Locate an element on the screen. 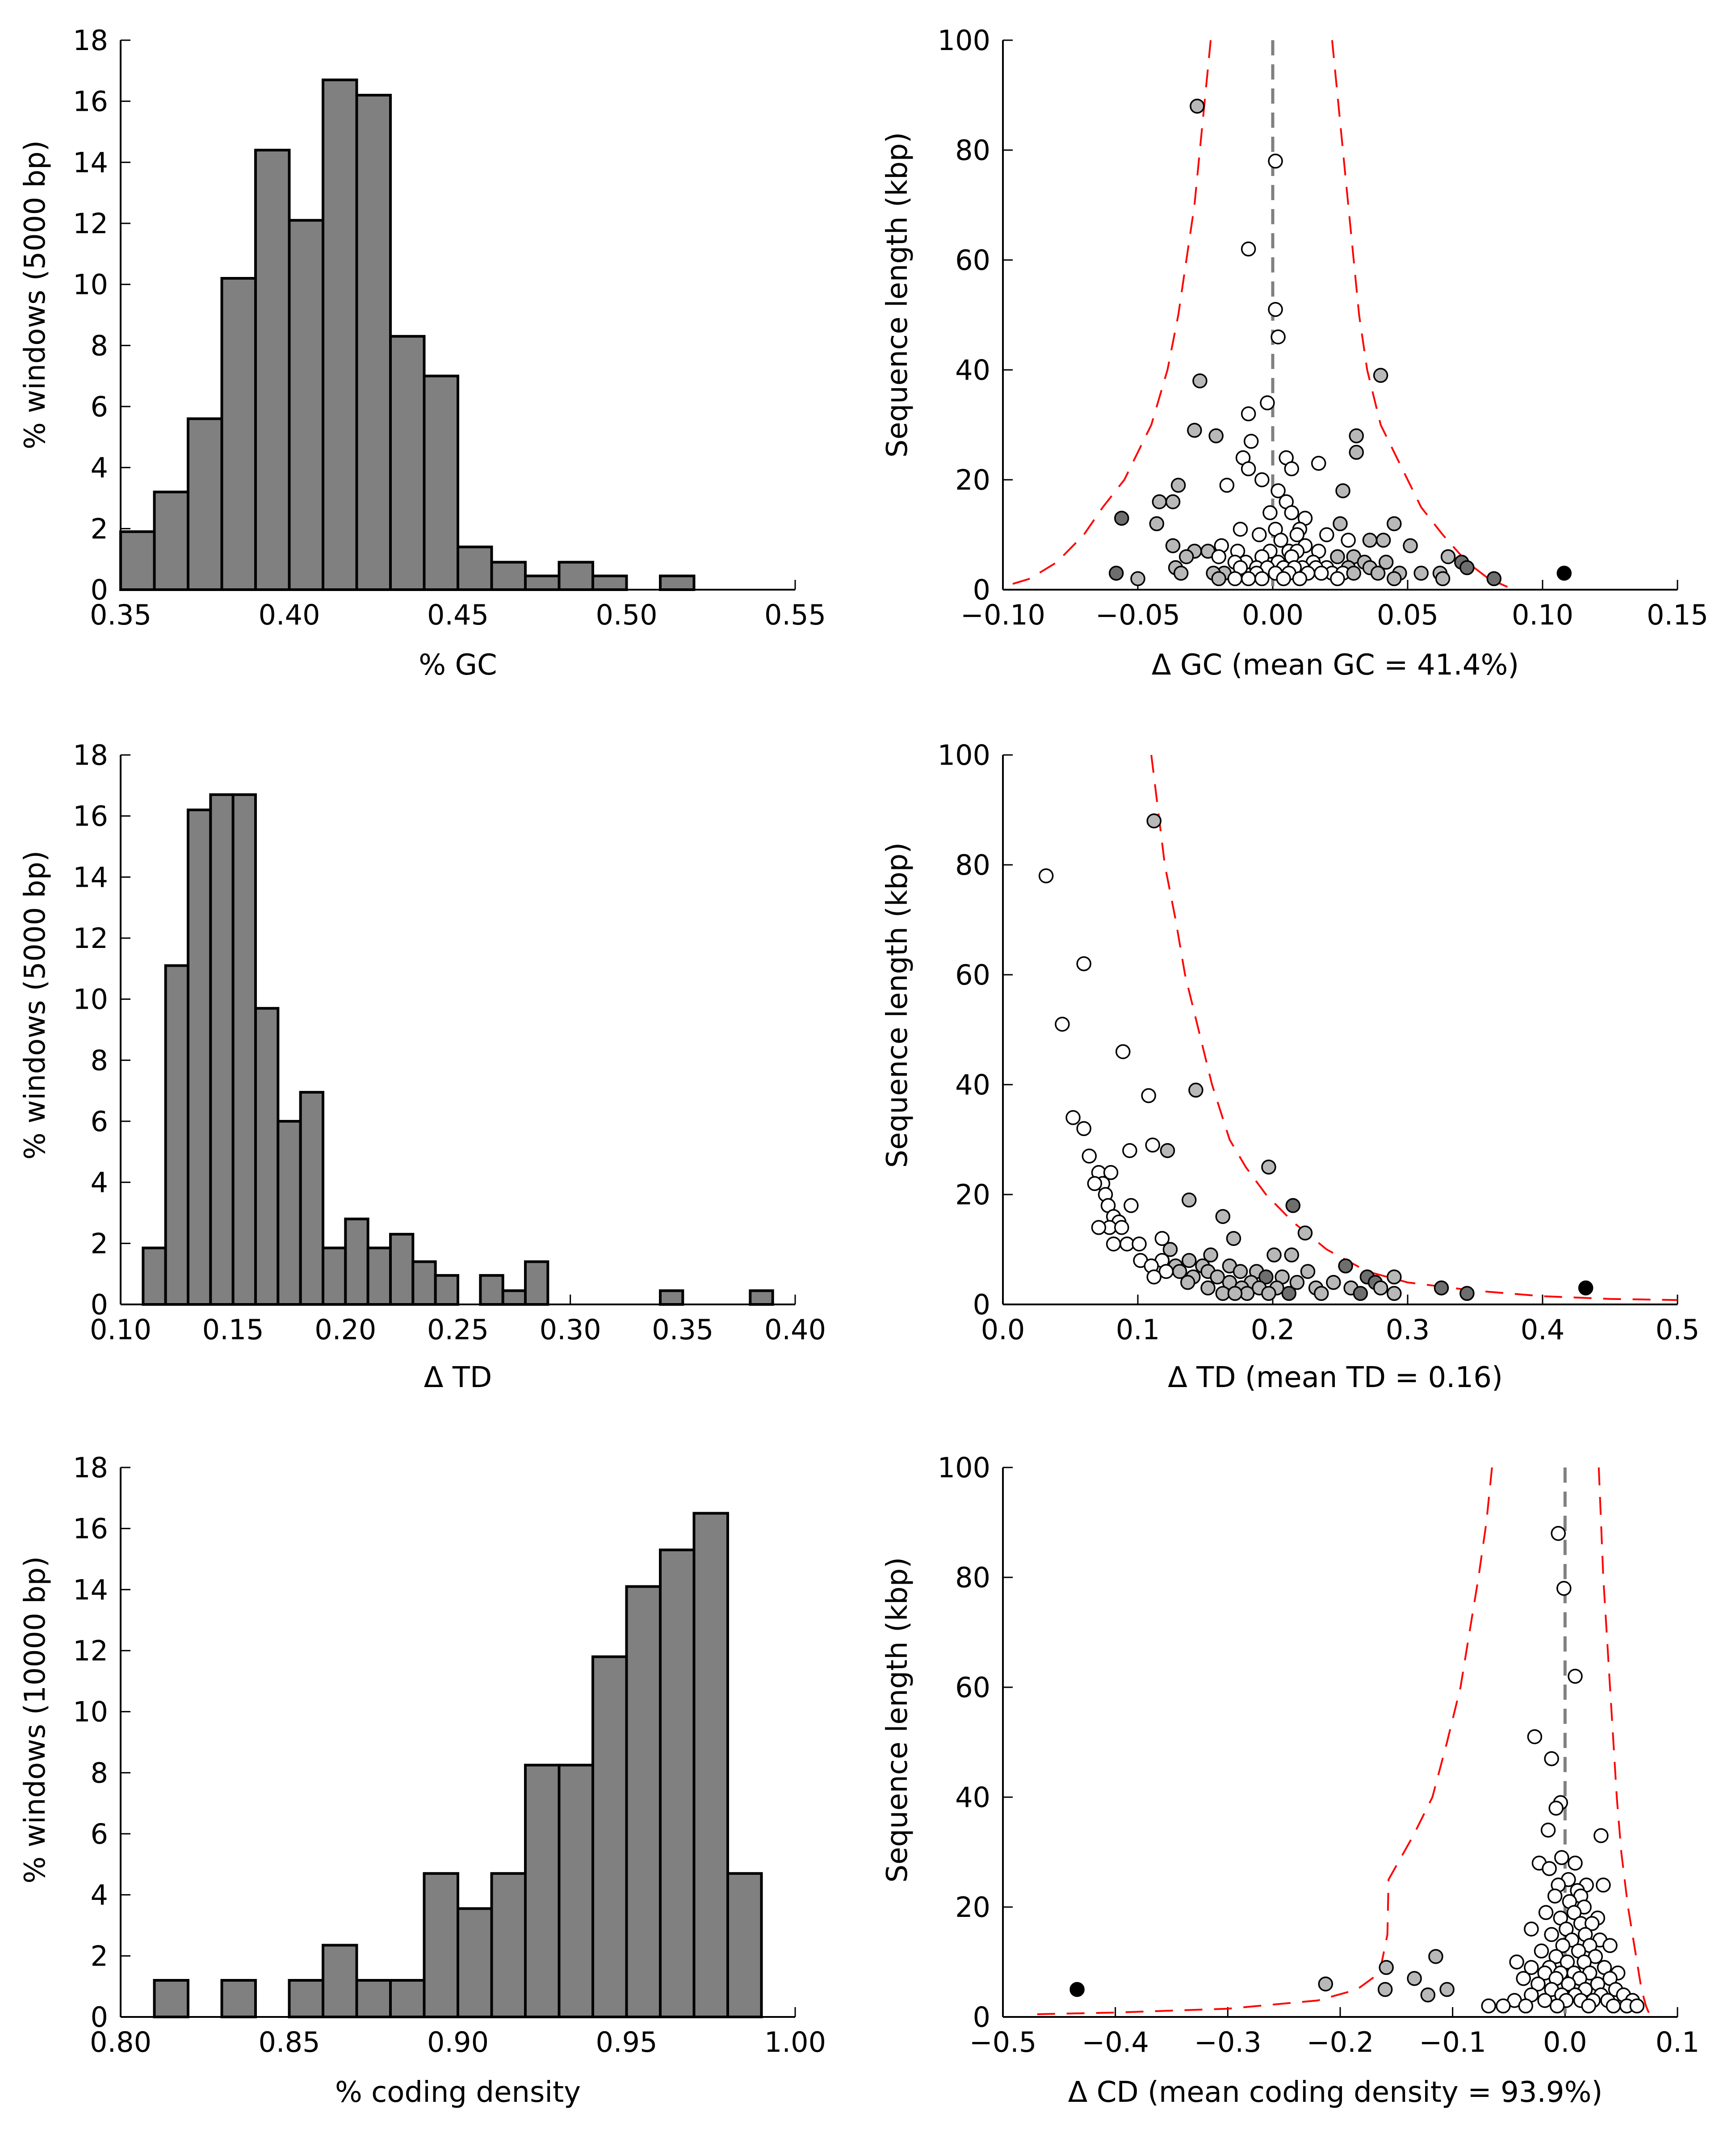 This screenshot has height=2138, width=1736. td-hist-y-tick-label: 2 is located at coordinates (99, 1244).